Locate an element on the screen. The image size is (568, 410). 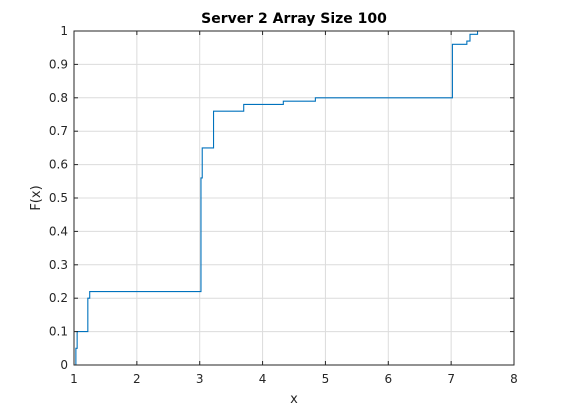
x-tick-label: 6 is located at coordinates (388, 379).